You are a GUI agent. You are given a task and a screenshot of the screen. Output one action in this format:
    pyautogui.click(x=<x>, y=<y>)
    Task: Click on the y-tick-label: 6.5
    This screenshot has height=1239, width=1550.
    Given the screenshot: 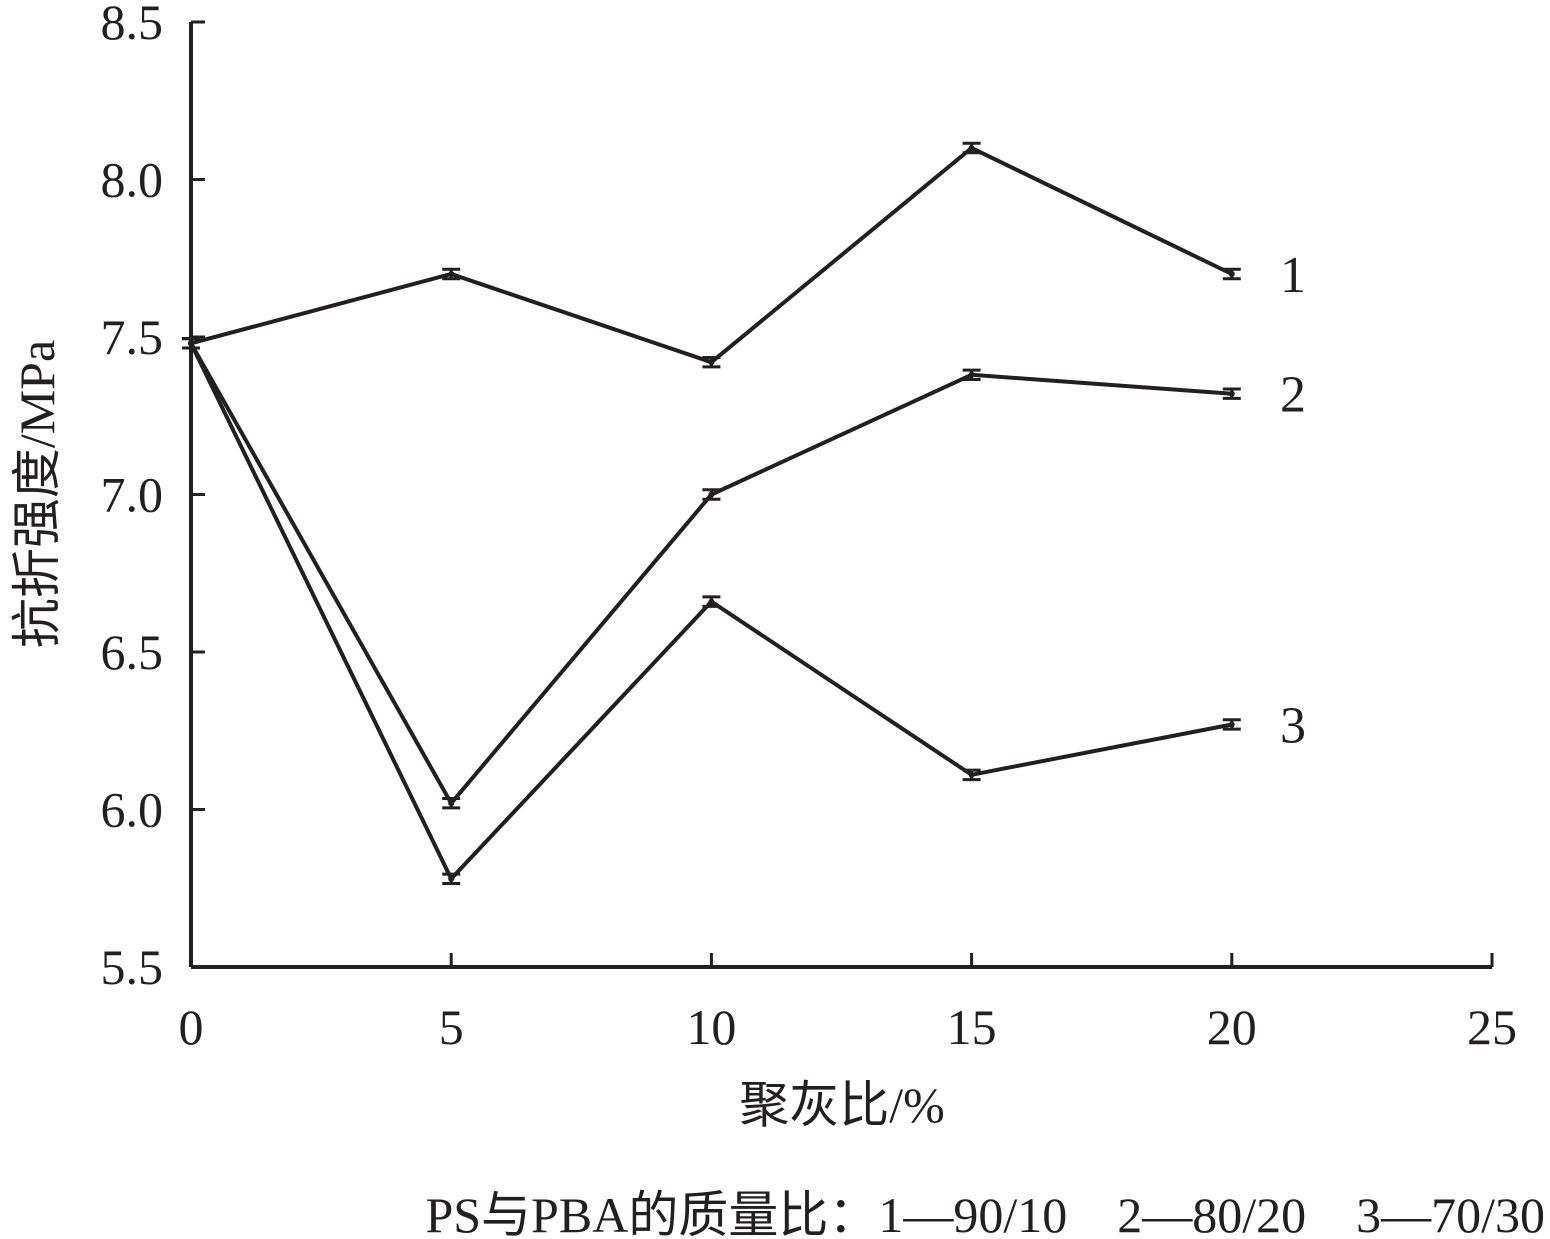 What is the action you would take?
    pyautogui.click(x=132, y=652)
    